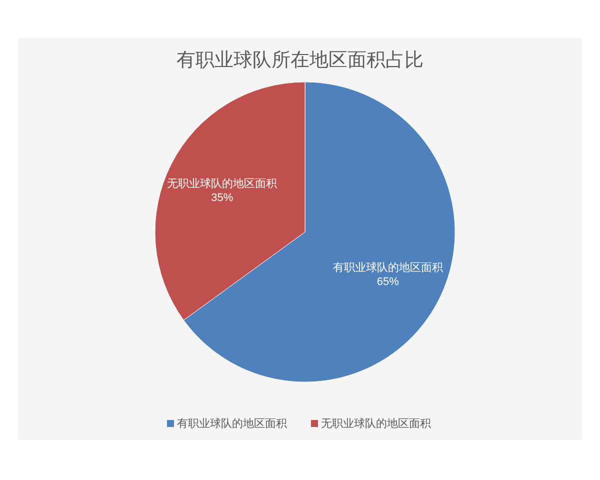 Image resolution: width=600 pixels, height=480 pixels. I want to click on legend-label: 有职业球队的地区面积, so click(232, 423).